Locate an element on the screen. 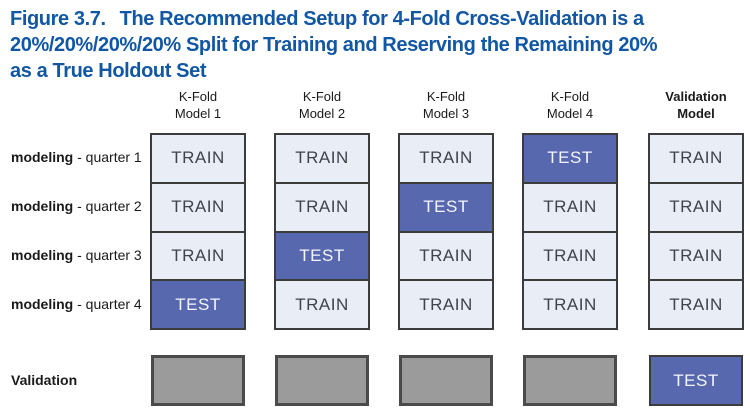  column-header-line-2: Model 2 is located at coordinates (322, 113).